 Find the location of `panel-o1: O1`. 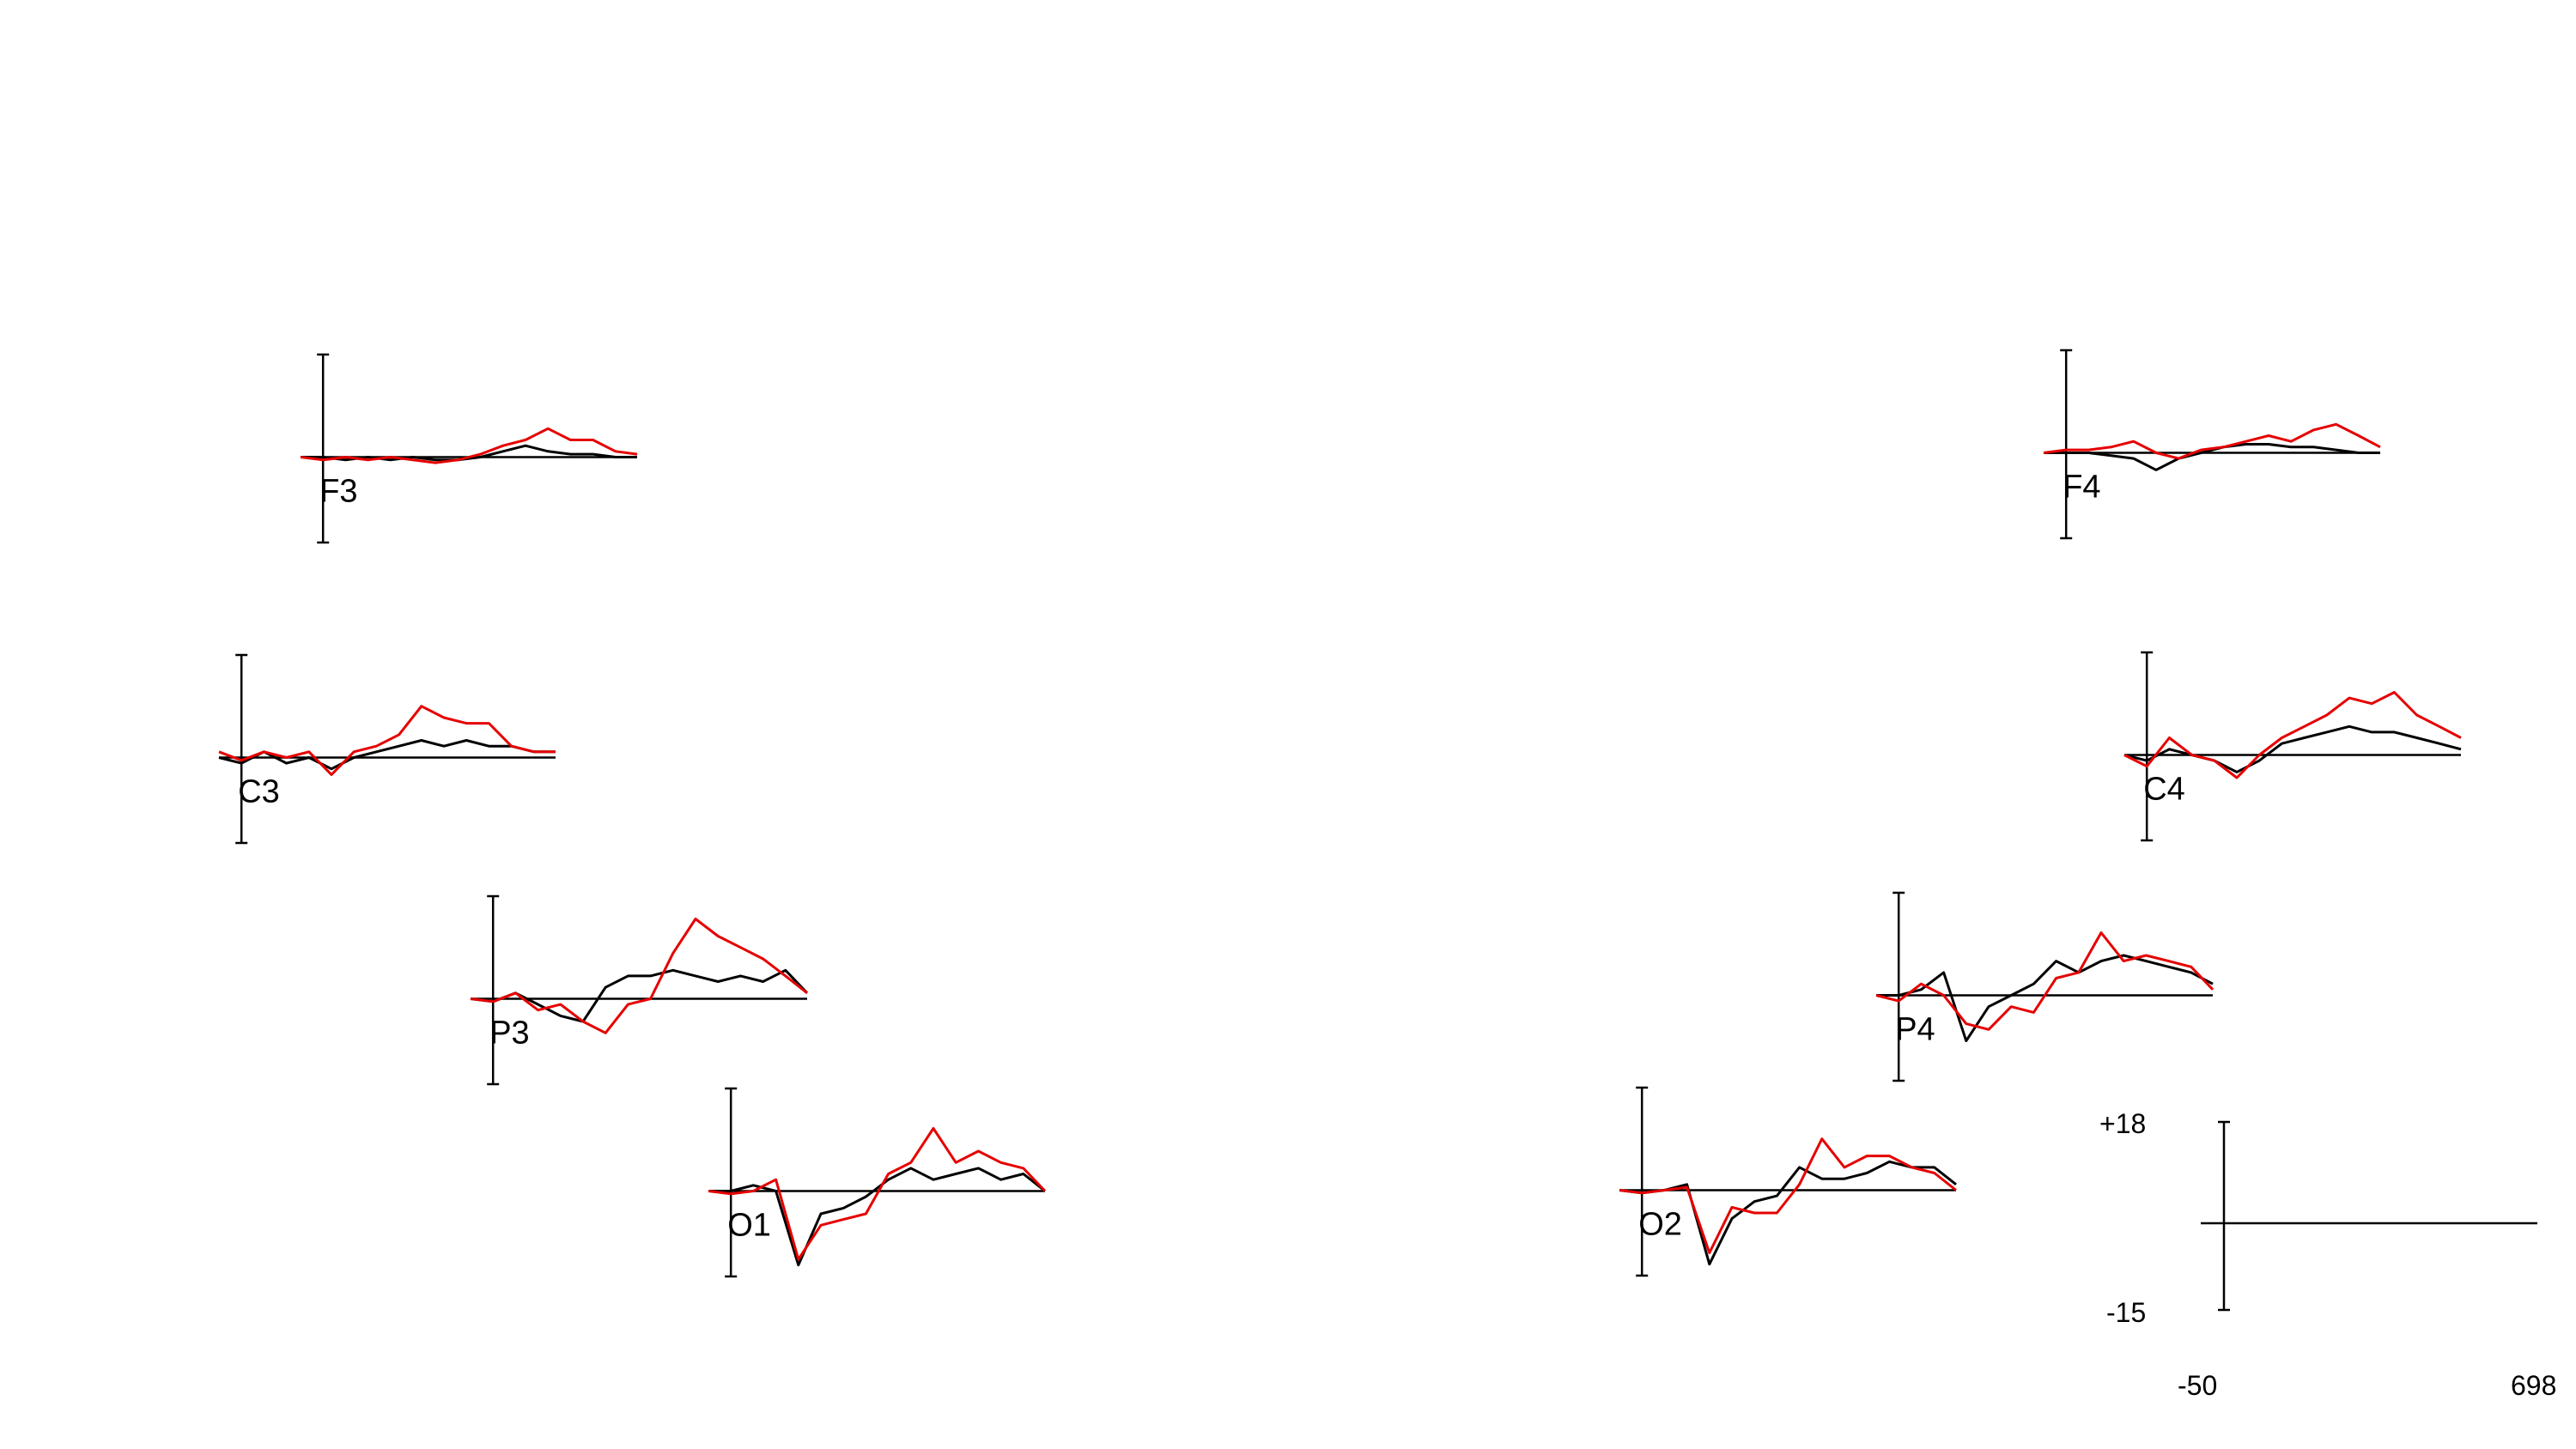

panel-o1: O1 is located at coordinates (878, 1182).